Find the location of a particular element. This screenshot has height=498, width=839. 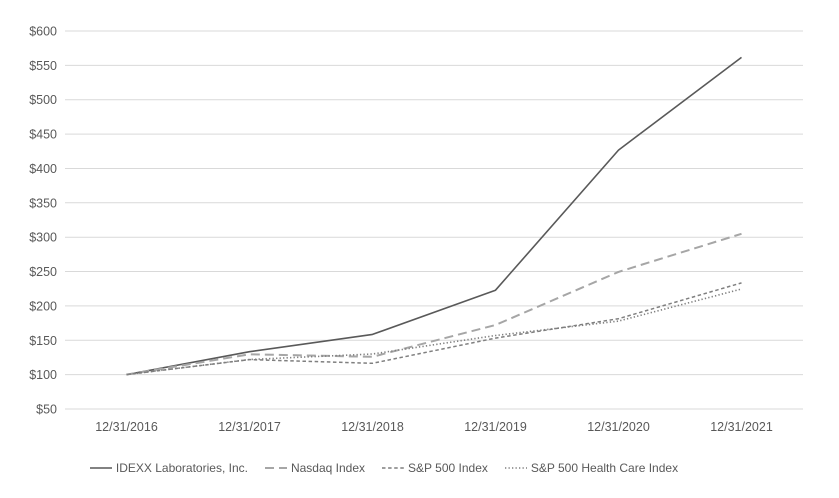

x-axis-tick-label: 12/31/2018 is located at coordinates (372, 427).